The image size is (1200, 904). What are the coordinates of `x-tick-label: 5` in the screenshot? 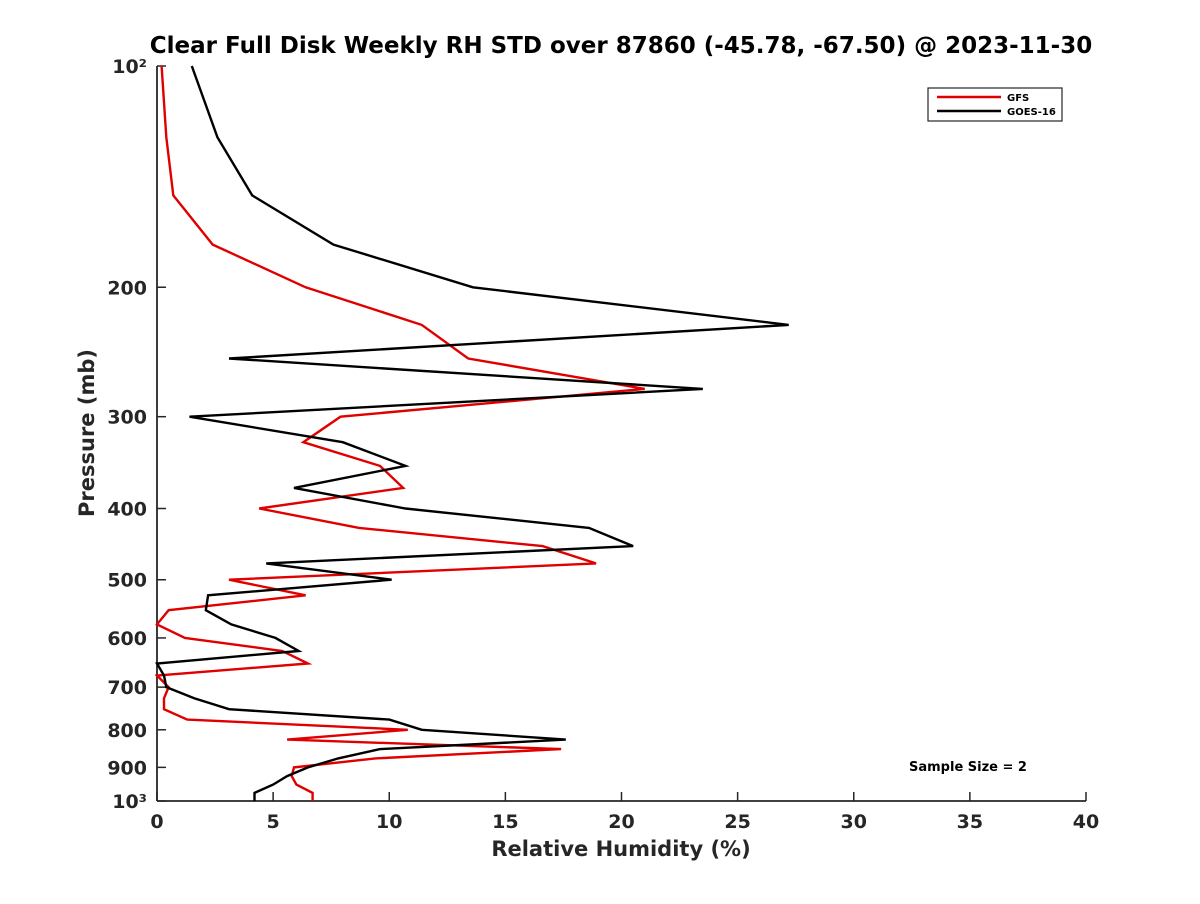 It's located at (273, 822).